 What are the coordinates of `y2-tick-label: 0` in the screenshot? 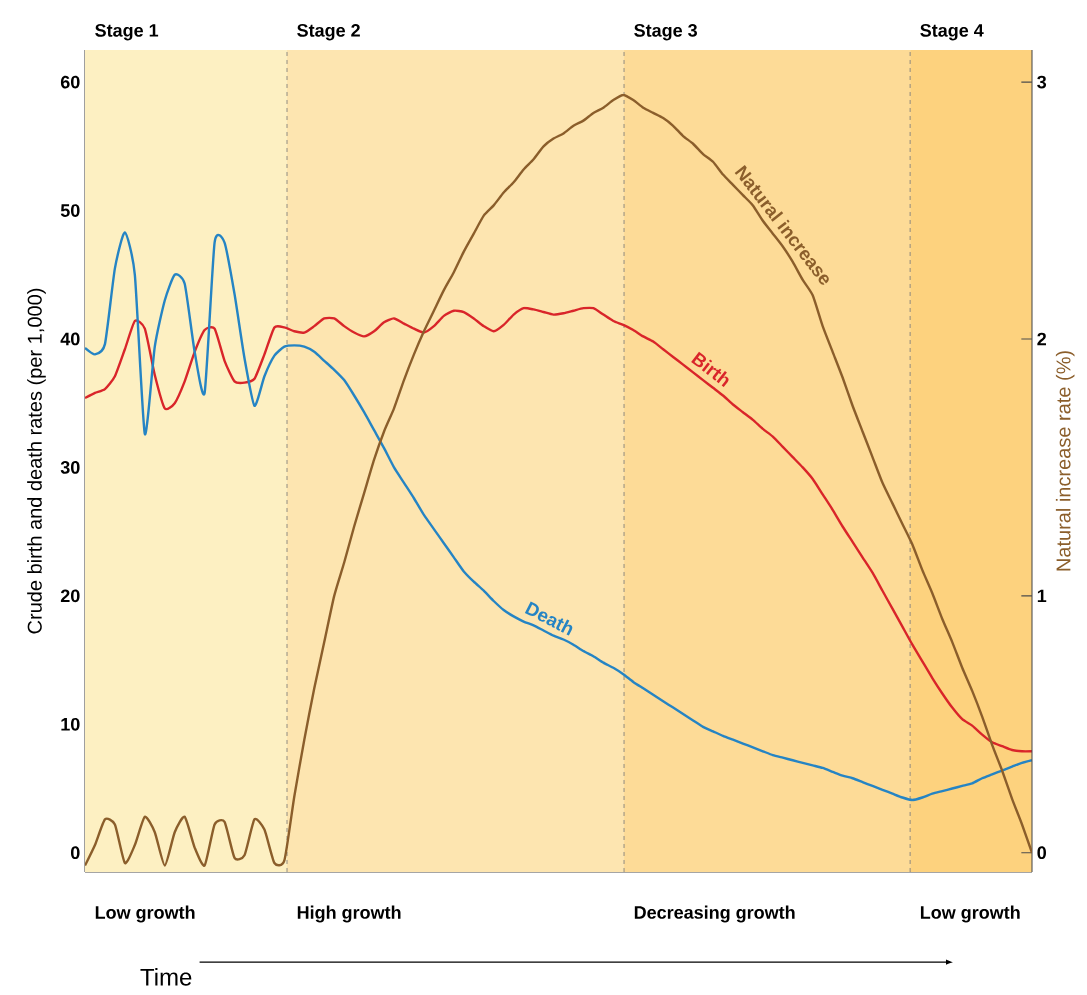 It's located at (1041, 853).